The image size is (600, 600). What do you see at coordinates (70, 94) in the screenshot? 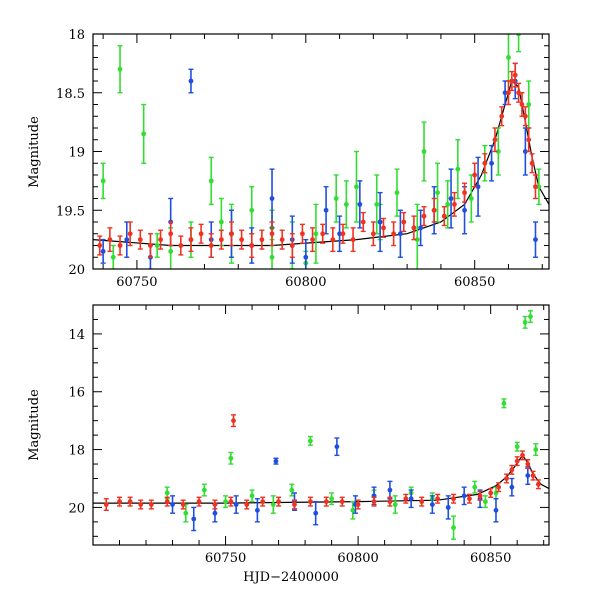
I see `y-tick-label: 18.5` at bounding box center [70, 94].